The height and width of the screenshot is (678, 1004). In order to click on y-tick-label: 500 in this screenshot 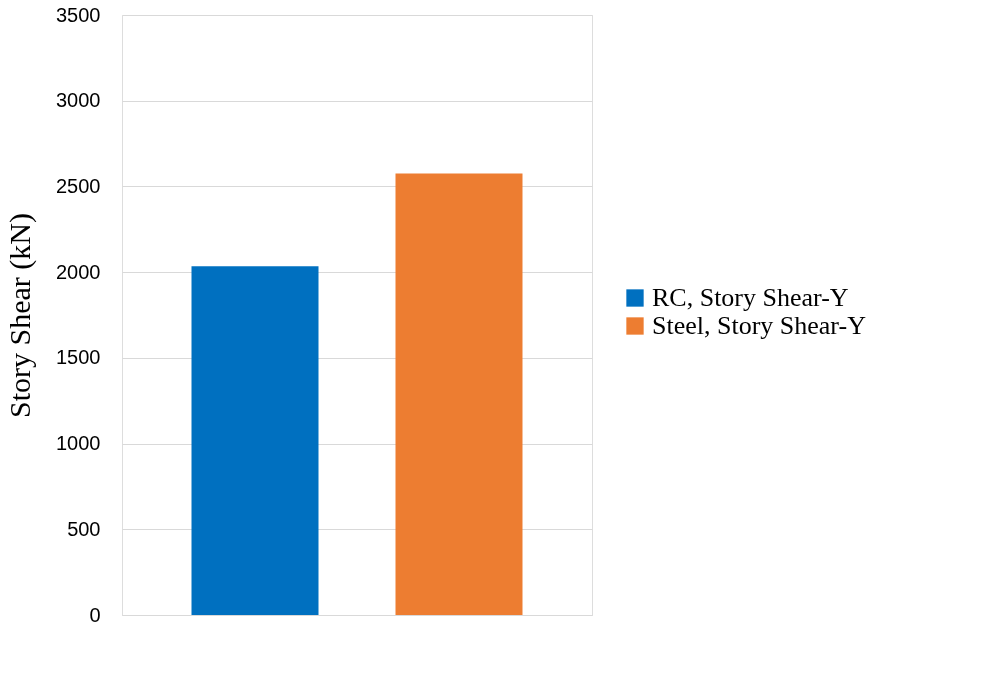, I will do `click(84, 528)`.